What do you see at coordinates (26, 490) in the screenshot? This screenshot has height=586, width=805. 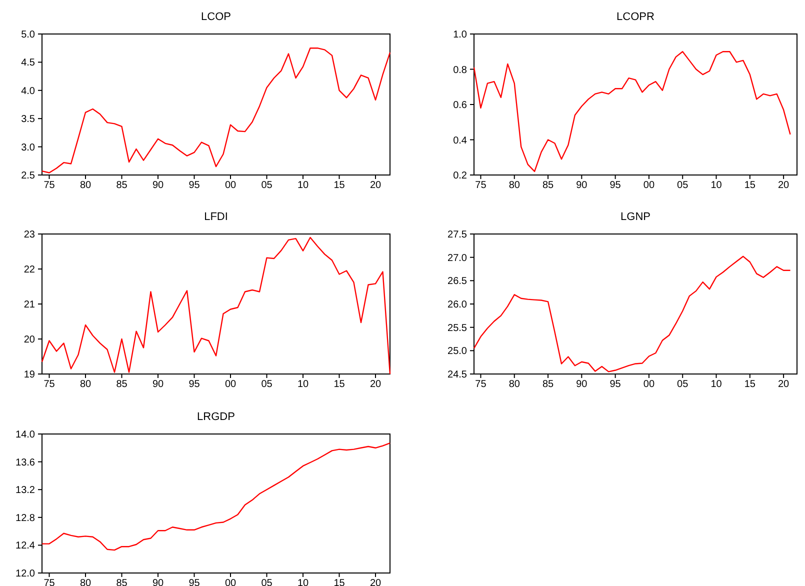 I see `y-tick-label: 13.2` at bounding box center [26, 490].